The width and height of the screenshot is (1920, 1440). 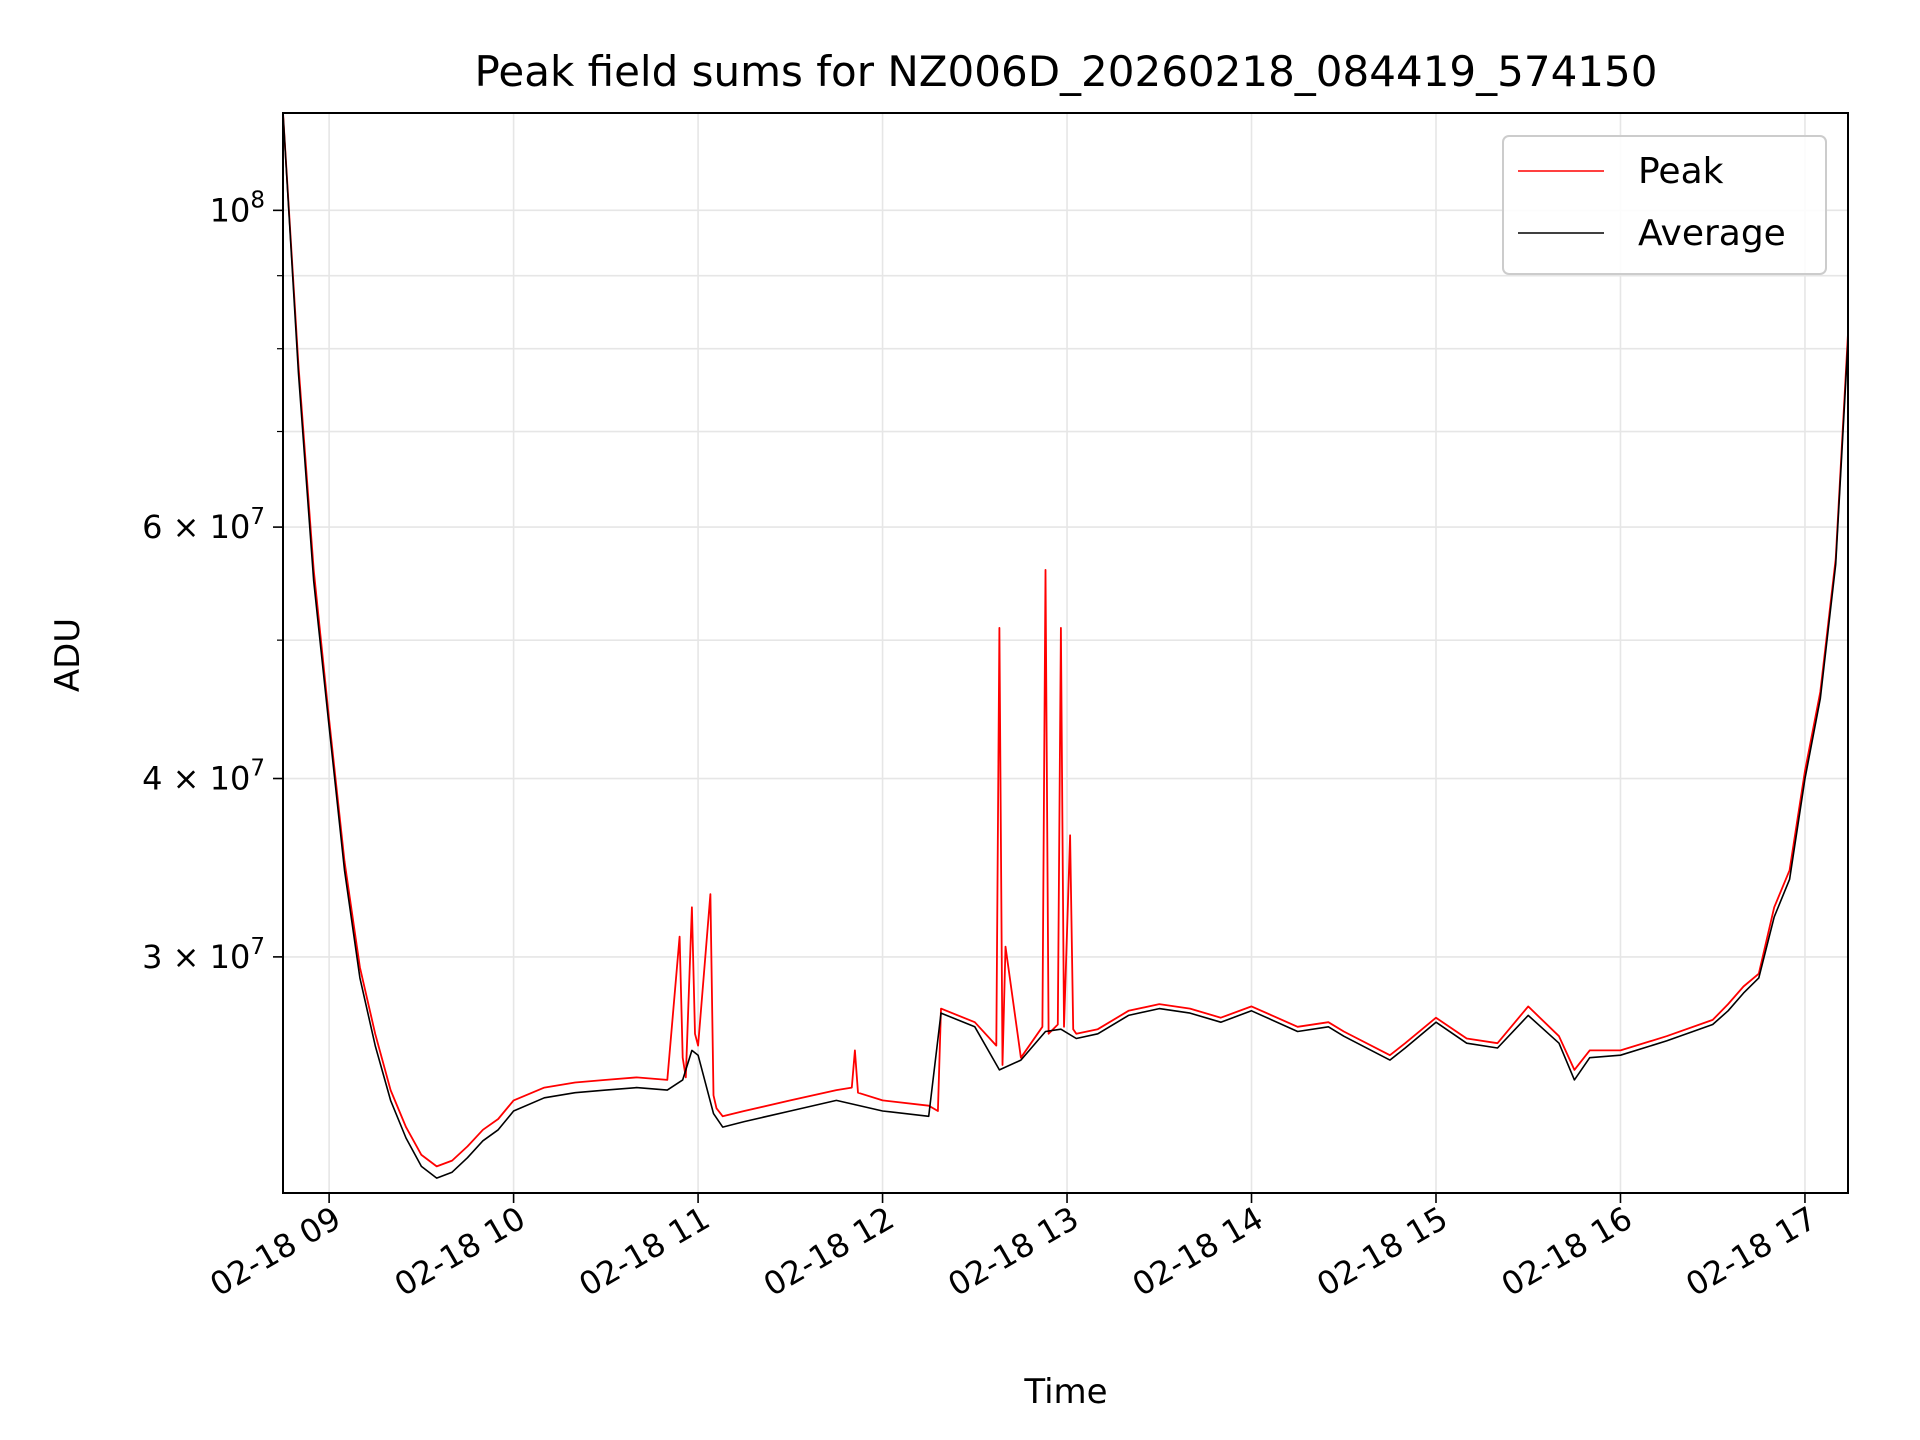 I want to click on legend: Peak Average, so click(x=1664, y=205).